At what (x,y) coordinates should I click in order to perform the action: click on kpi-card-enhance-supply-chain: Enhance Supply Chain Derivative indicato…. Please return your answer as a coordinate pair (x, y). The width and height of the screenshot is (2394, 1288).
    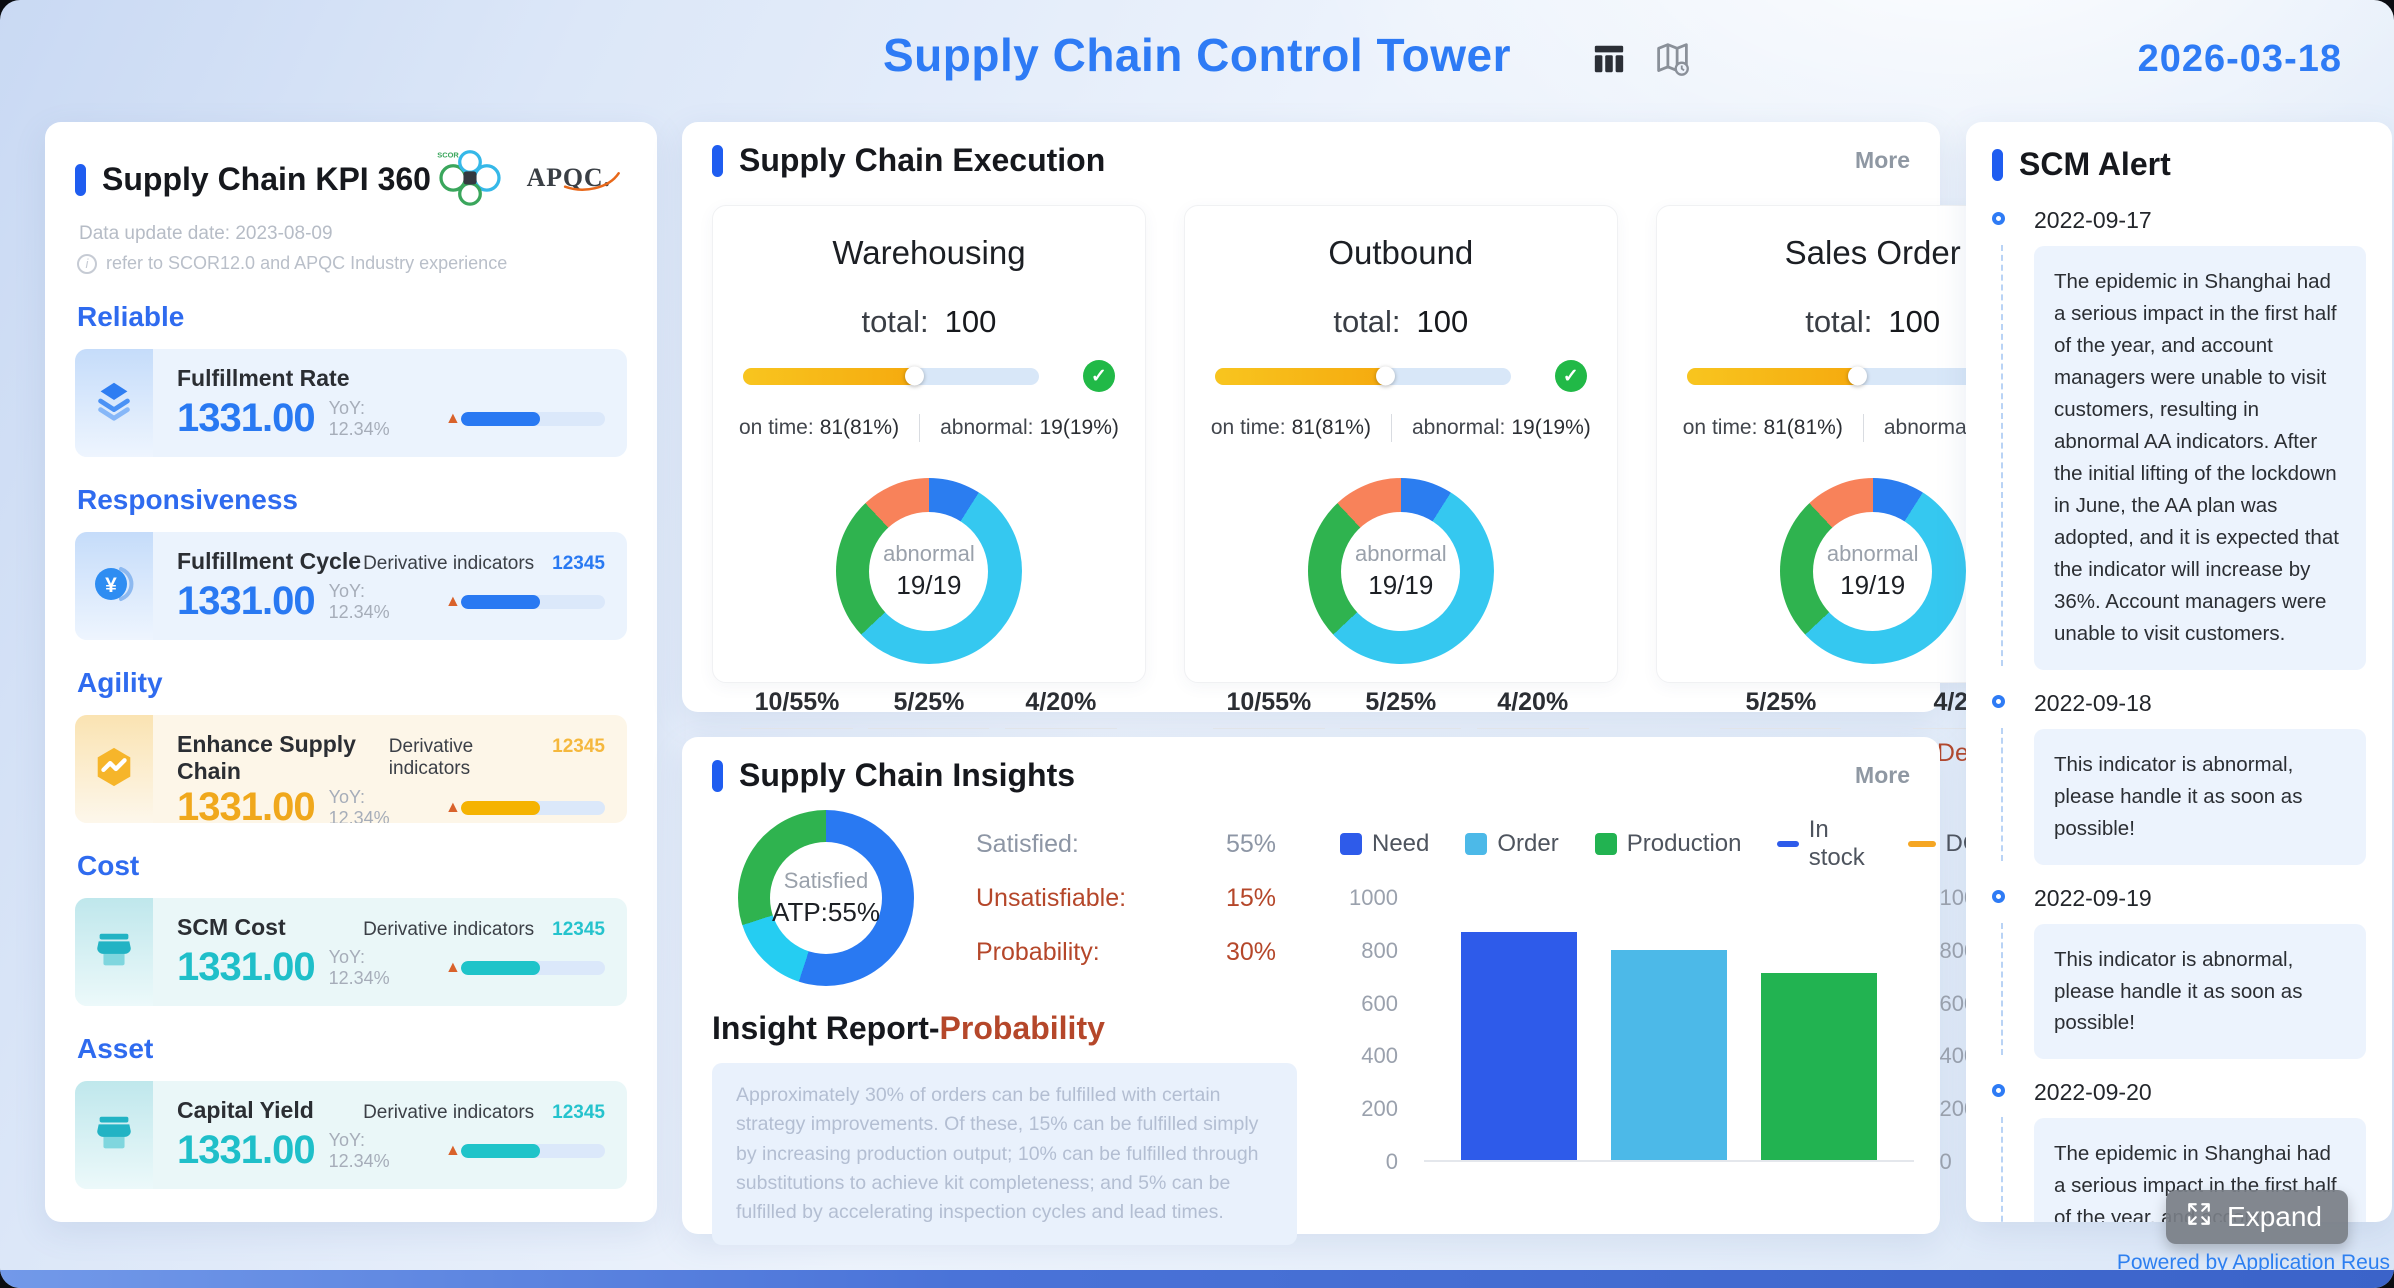
    Looking at the image, I should click on (351, 769).